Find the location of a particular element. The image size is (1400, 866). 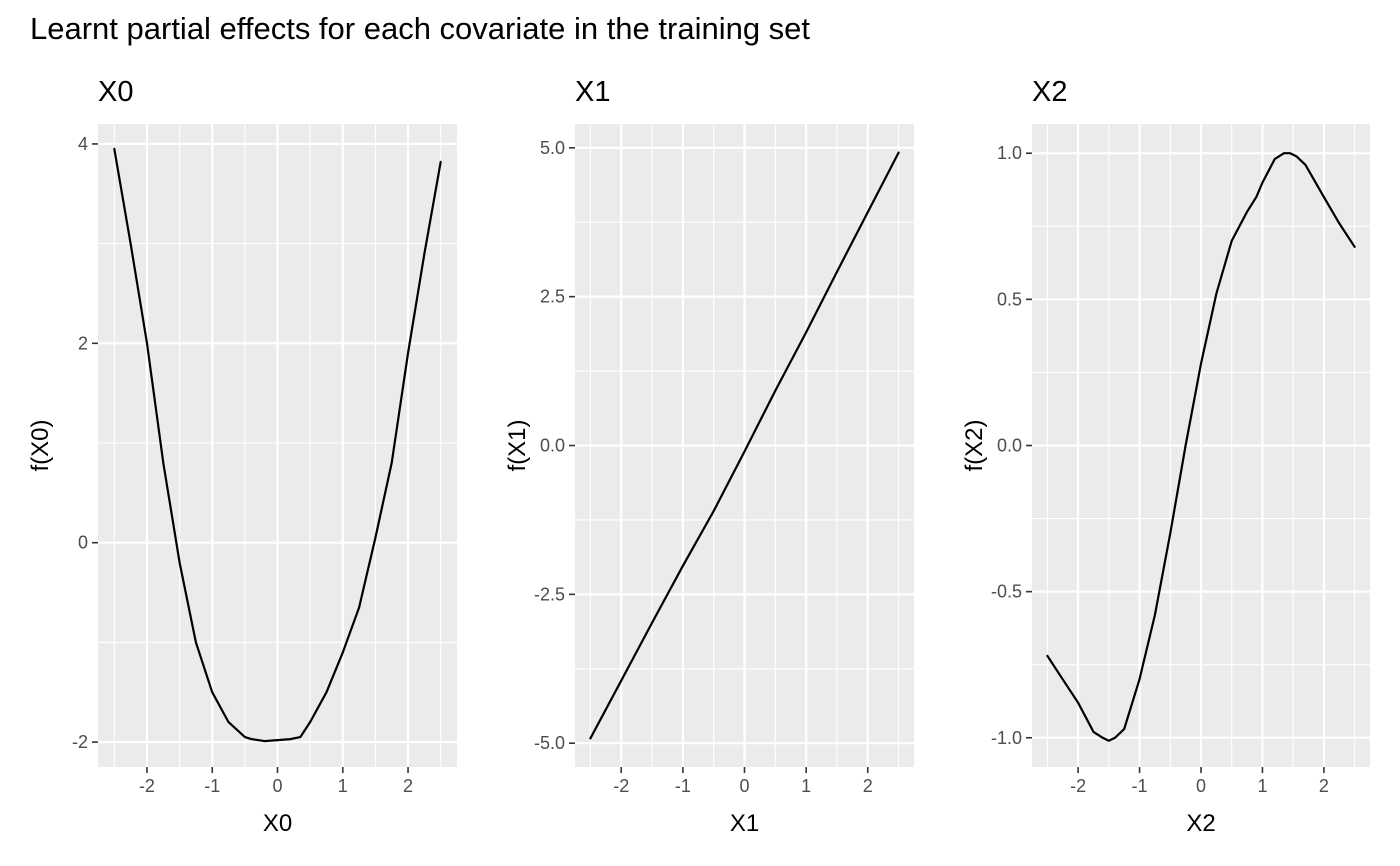

panel-x2-y-tick-label: -0.5 is located at coordinates (1006, 592).